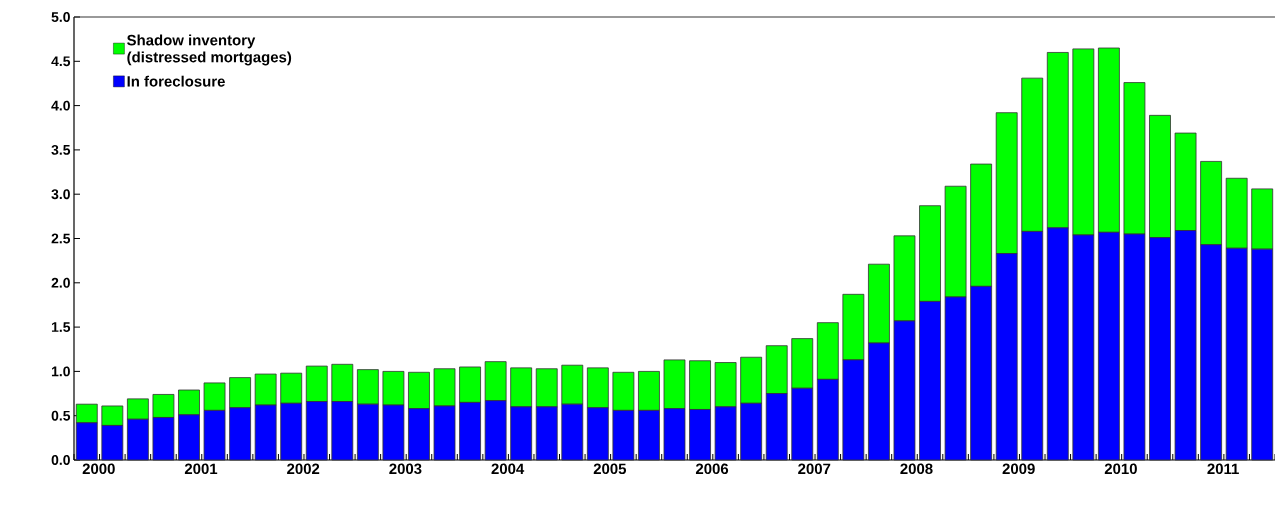 Image resolution: width=1275 pixels, height=505 pixels. I want to click on x-tick-label: 2001, so click(201, 469).